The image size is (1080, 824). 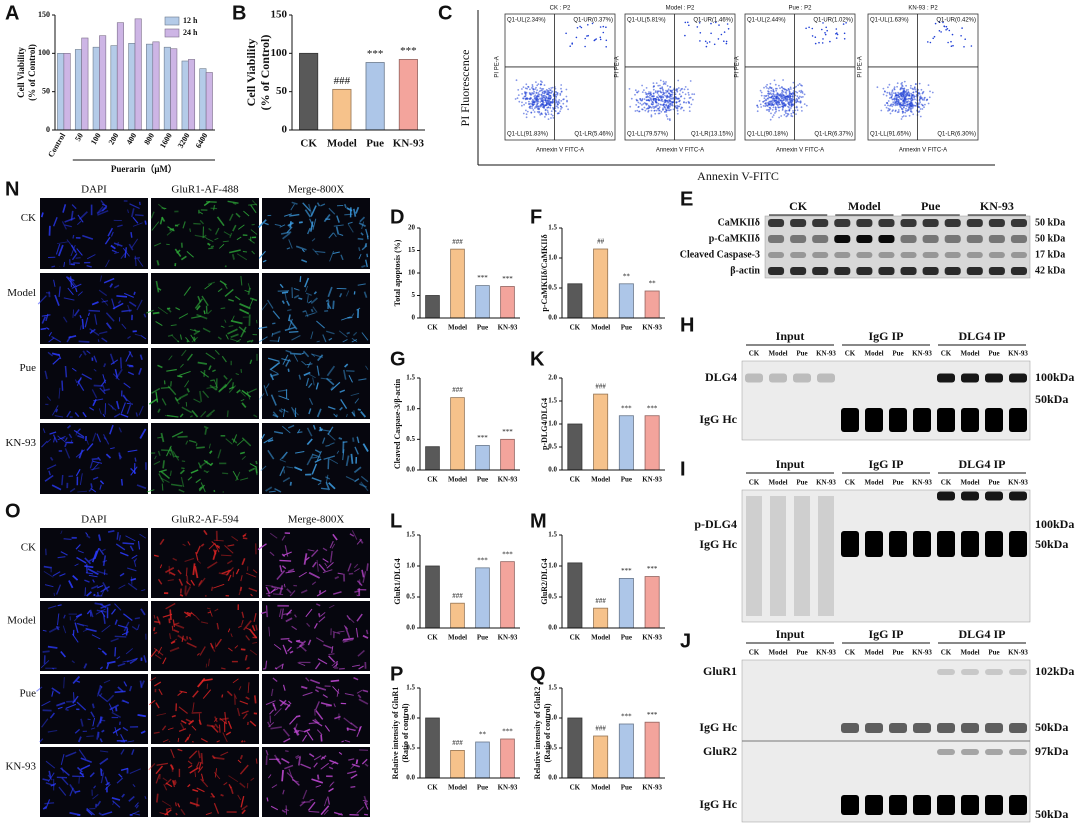 I want to click on x-tick-label: 3200, so click(x=184, y=140).